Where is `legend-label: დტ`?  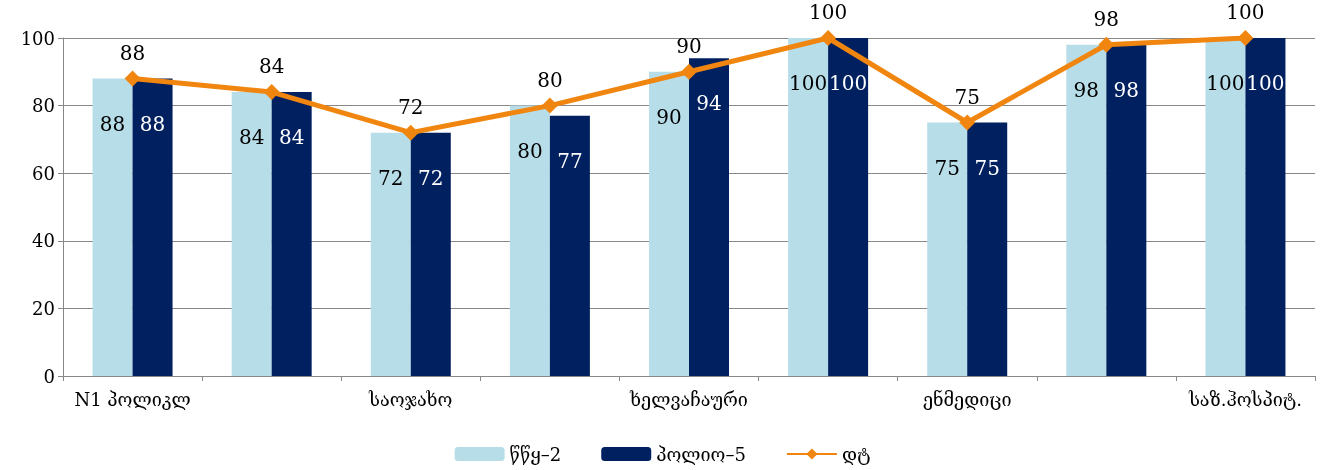 legend-label: დტ is located at coordinates (856, 454).